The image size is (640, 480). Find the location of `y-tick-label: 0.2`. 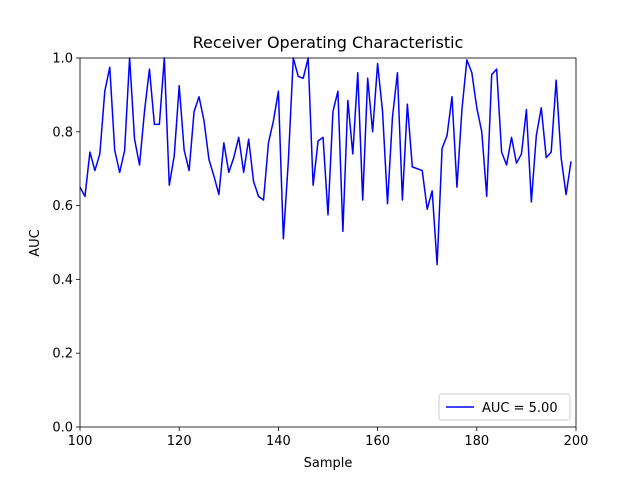

y-tick-label: 0.2 is located at coordinates (62, 354).